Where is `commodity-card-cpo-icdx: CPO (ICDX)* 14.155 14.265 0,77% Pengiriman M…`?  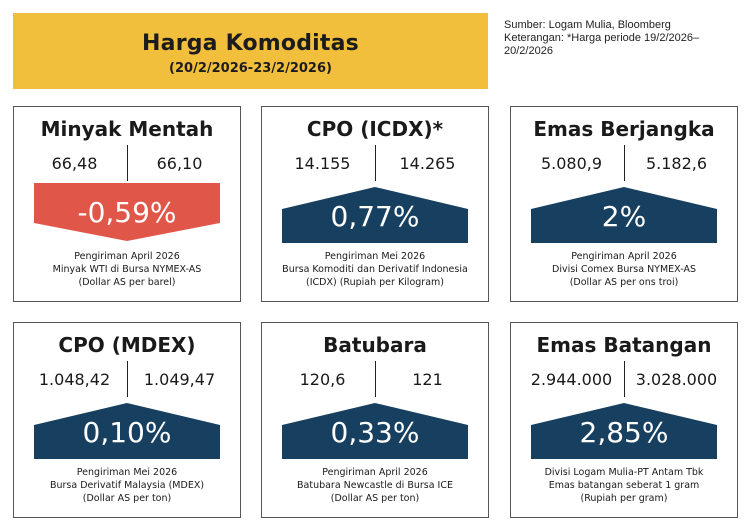 commodity-card-cpo-icdx: CPO (ICDX)* 14.155 14.265 0,77% Pengiriman M… is located at coordinates (375, 204).